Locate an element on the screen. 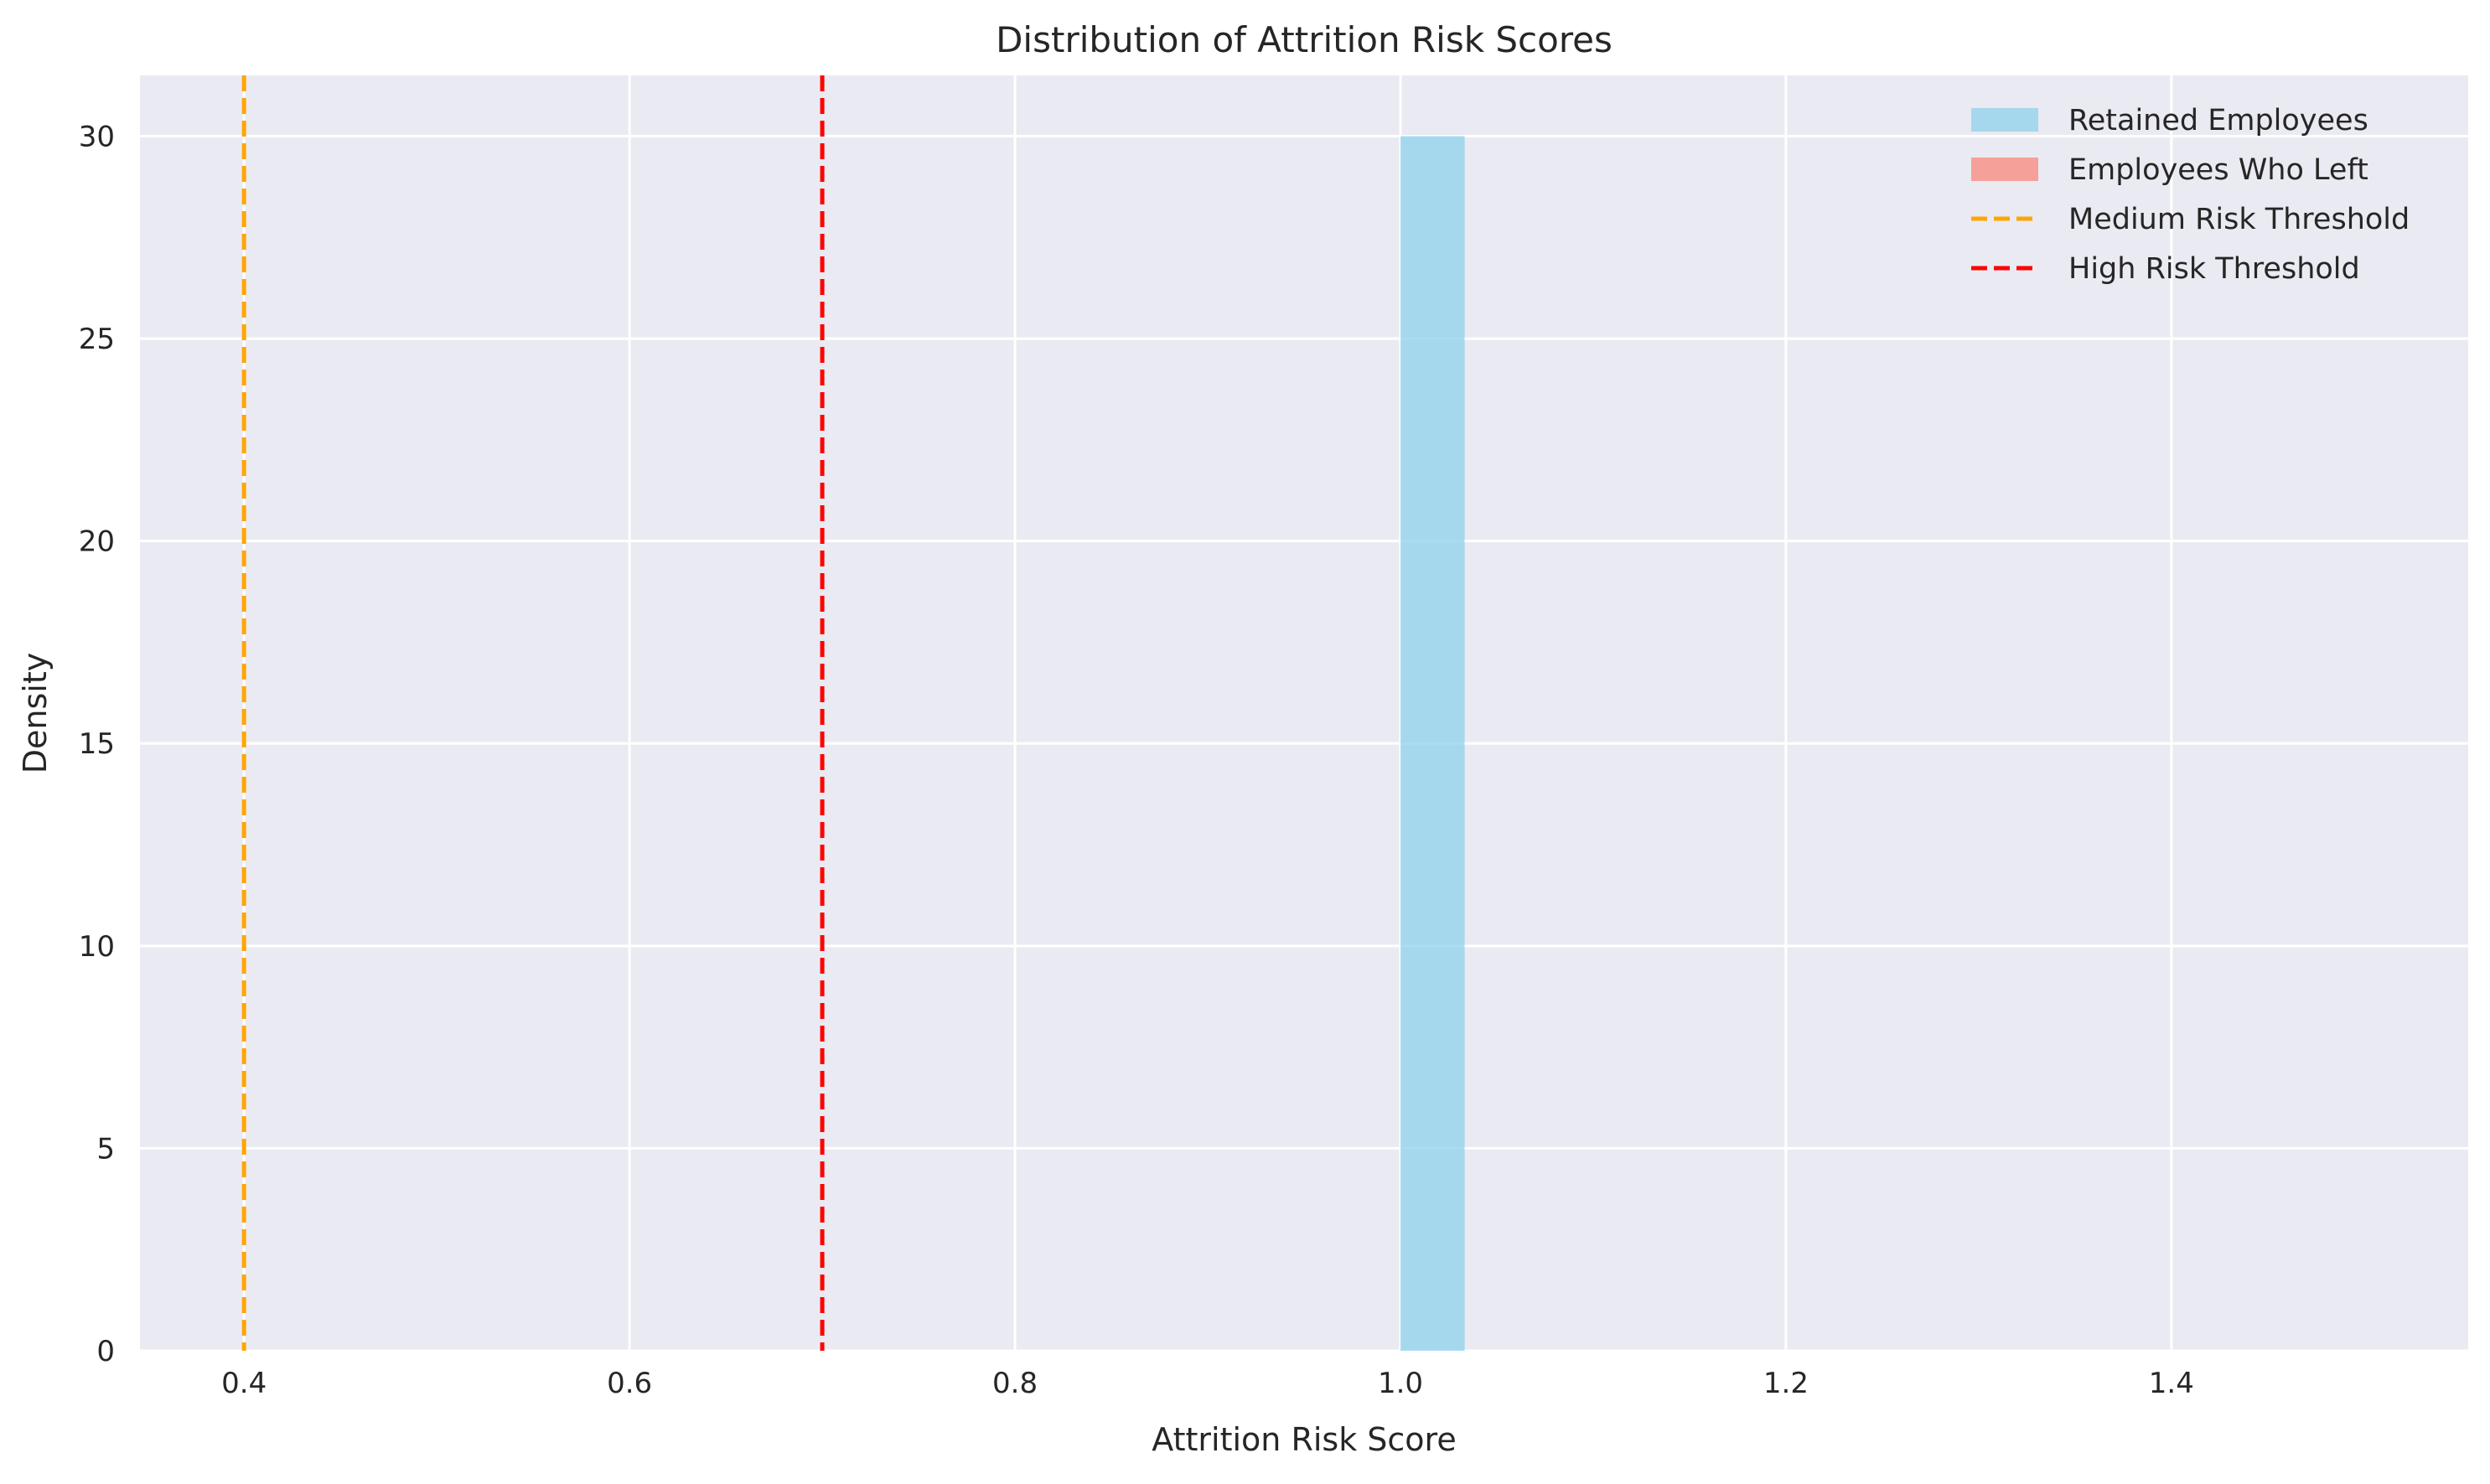 The width and height of the screenshot is (2490, 1484). x-tick-label: 0.6 is located at coordinates (629, 1384).